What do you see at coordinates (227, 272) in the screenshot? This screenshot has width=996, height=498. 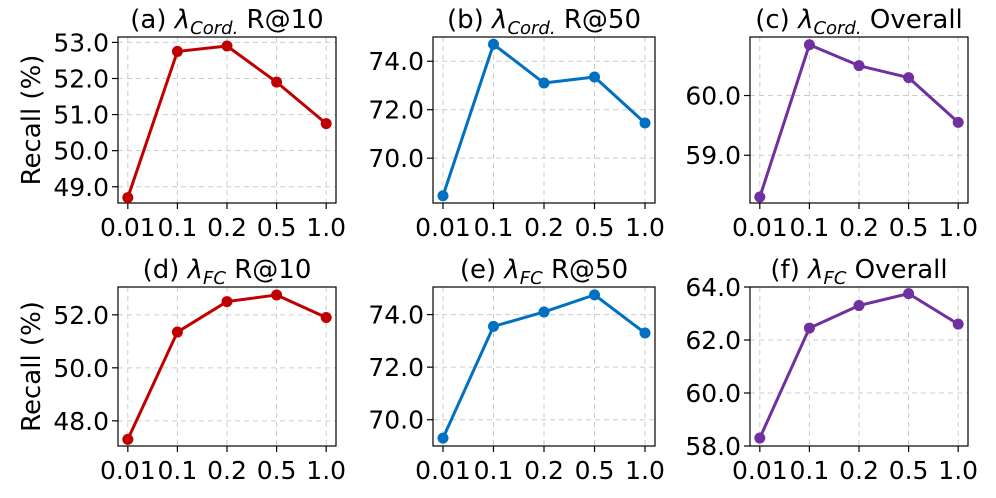 I see `panel-title: (d) λFC R@10` at bounding box center [227, 272].